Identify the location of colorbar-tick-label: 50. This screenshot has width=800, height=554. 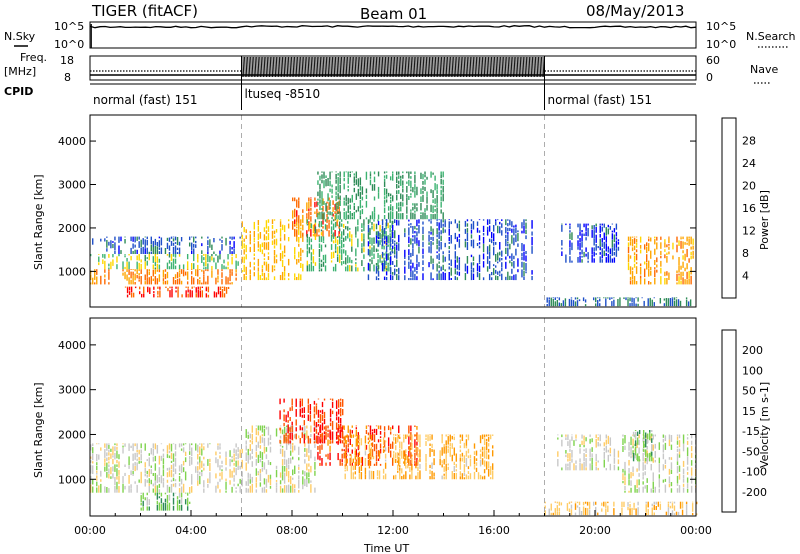
(749, 391).